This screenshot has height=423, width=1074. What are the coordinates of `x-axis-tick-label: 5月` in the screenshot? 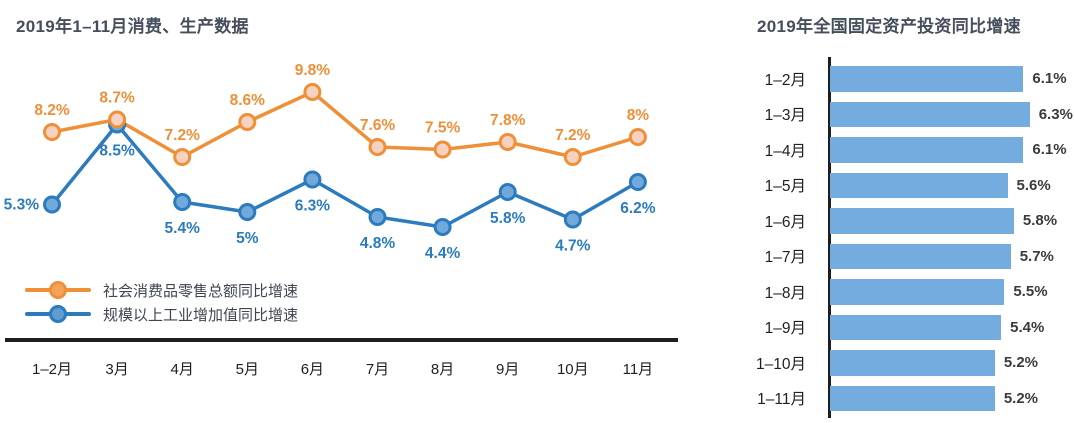 It's located at (247, 369).